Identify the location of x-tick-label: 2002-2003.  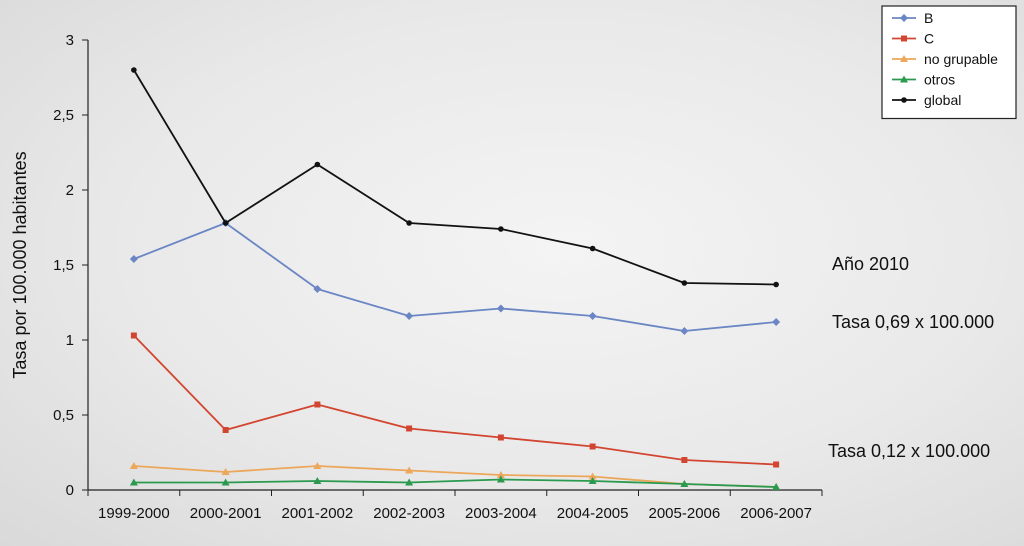
(409, 513).